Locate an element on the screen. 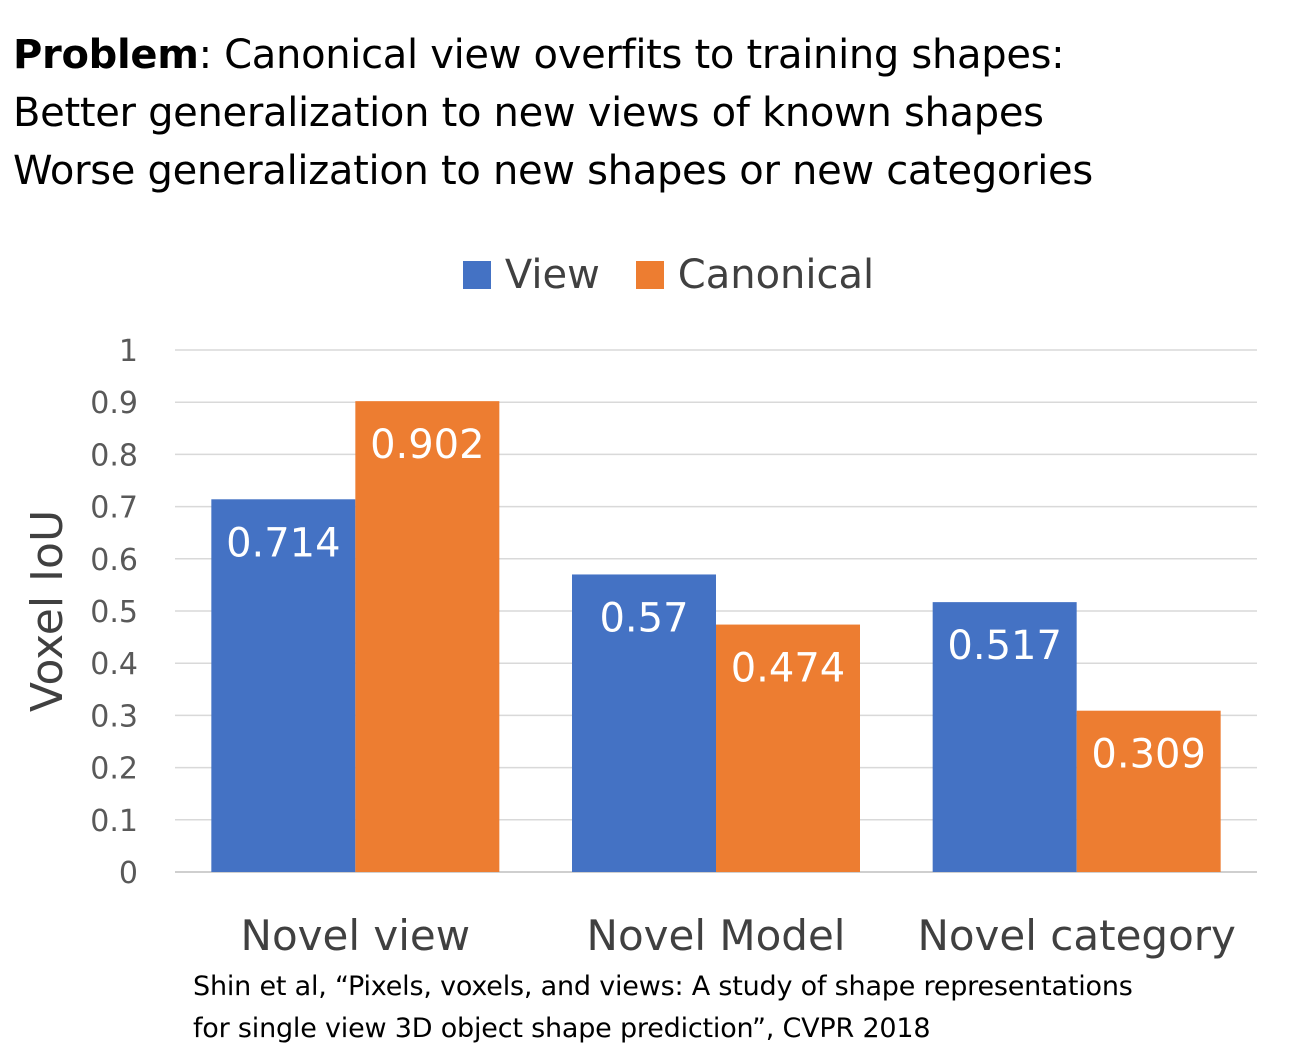 The image size is (1302, 1053). x-tick-label-0: Novel view is located at coordinates (356, 935).